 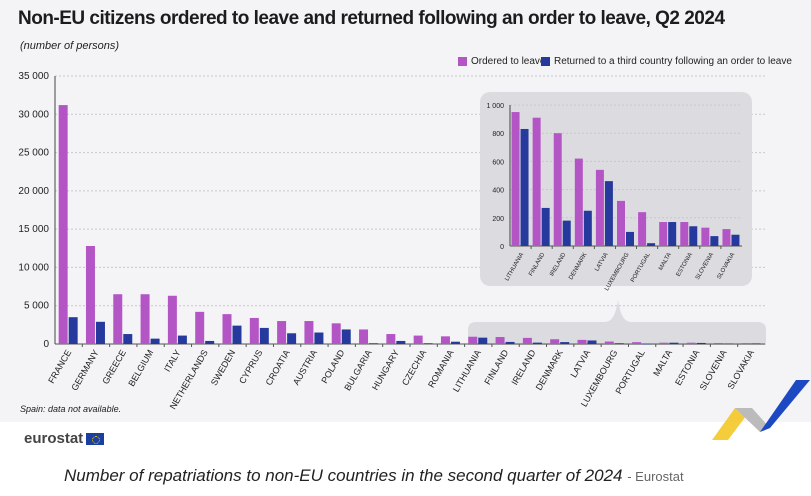 What do you see at coordinates (36, 306) in the screenshot?
I see `y-tick-label: 5 000` at bounding box center [36, 306].